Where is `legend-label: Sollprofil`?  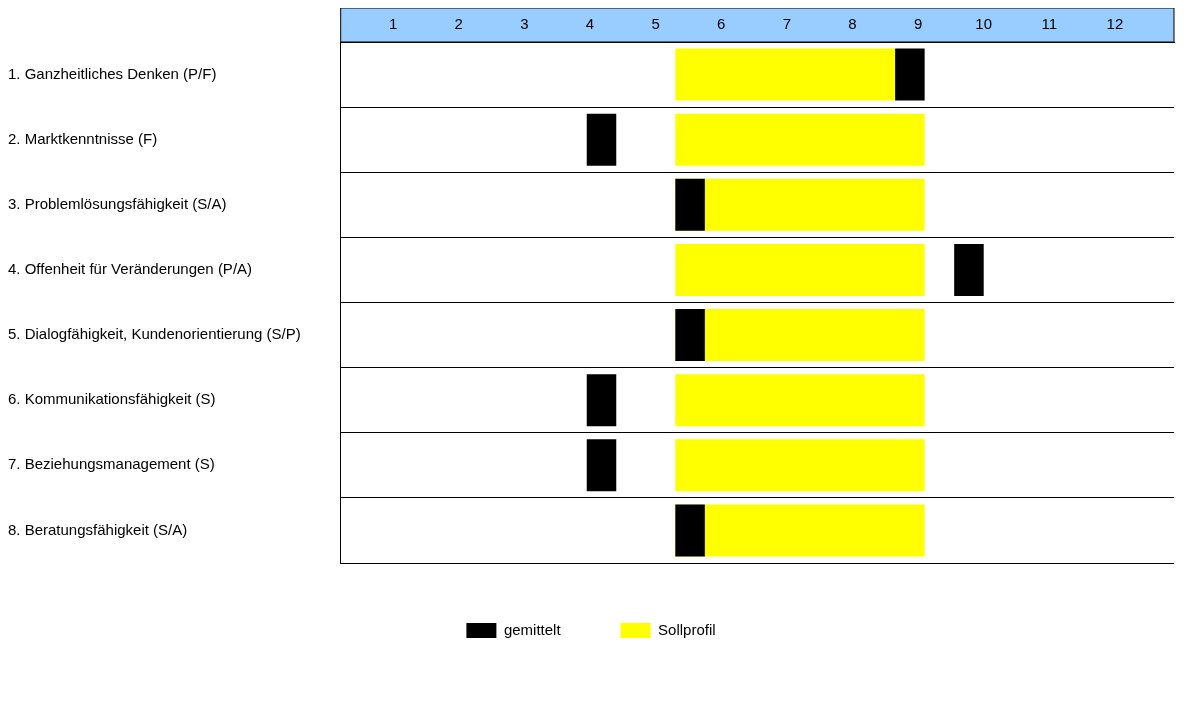 legend-label: Sollprofil is located at coordinates (687, 629).